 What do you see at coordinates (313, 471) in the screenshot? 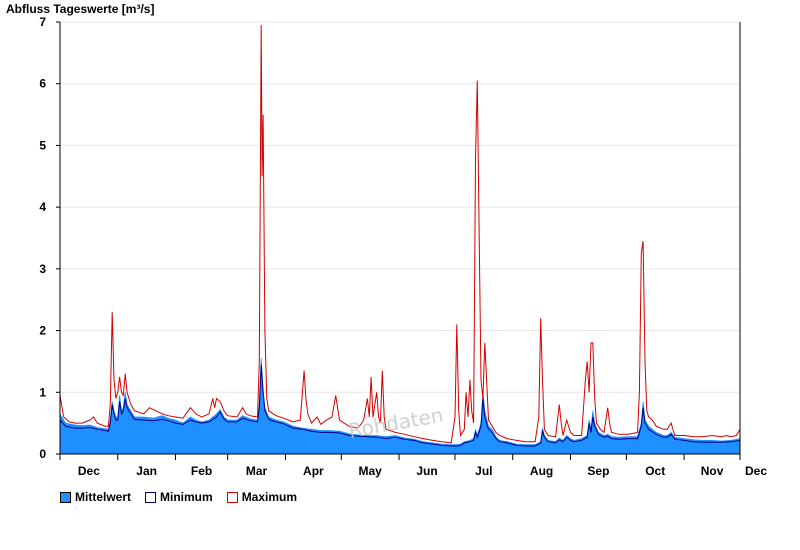
I see `x-tick-label-4: Apr` at bounding box center [313, 471].